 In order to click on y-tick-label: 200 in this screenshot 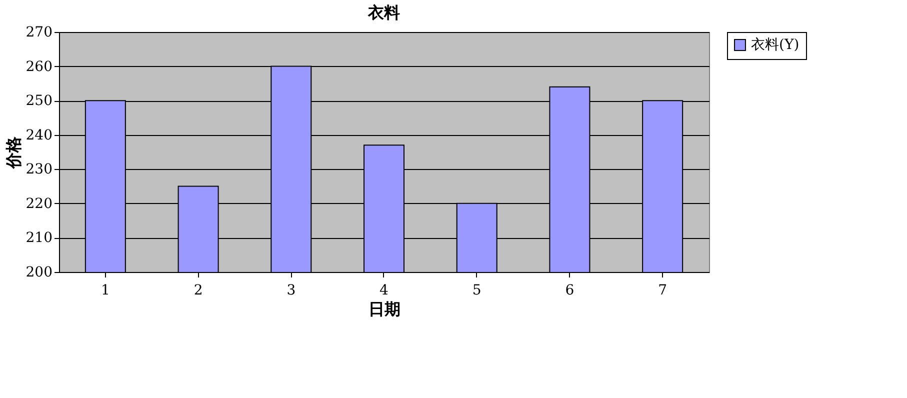, I will do `click(39, 272)`.